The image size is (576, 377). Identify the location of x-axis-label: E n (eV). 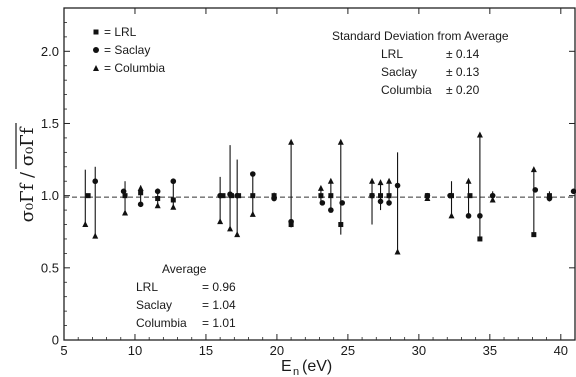
(306, 367).